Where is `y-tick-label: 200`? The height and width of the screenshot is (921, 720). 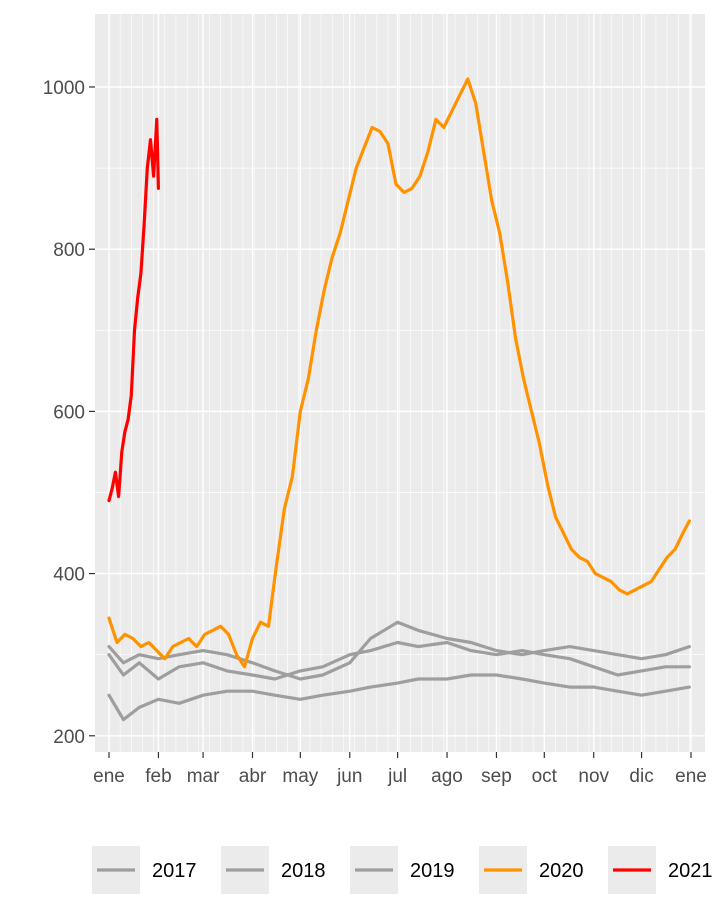 y-tick-label: 200 is located at coordinates (69, 737).